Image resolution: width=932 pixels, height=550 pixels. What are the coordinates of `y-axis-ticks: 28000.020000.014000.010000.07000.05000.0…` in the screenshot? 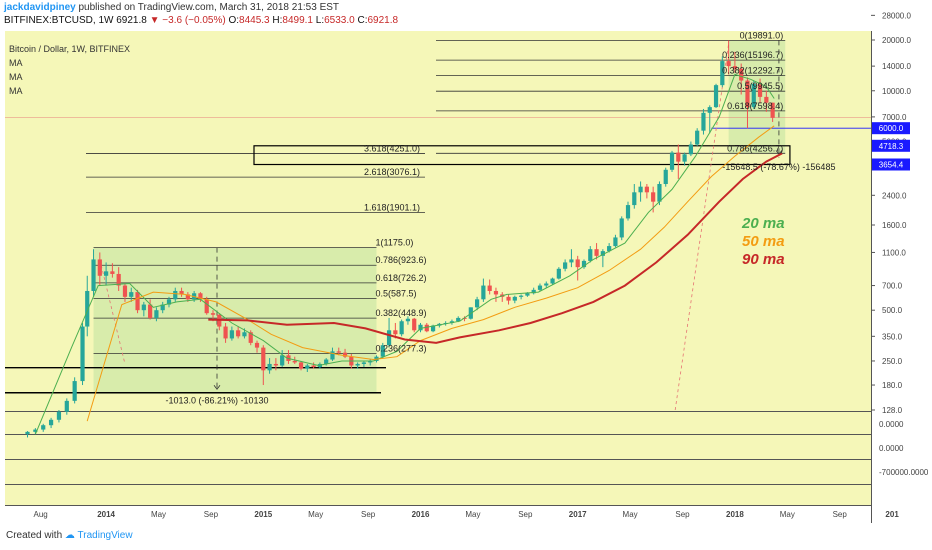 It's located at (900, 244).